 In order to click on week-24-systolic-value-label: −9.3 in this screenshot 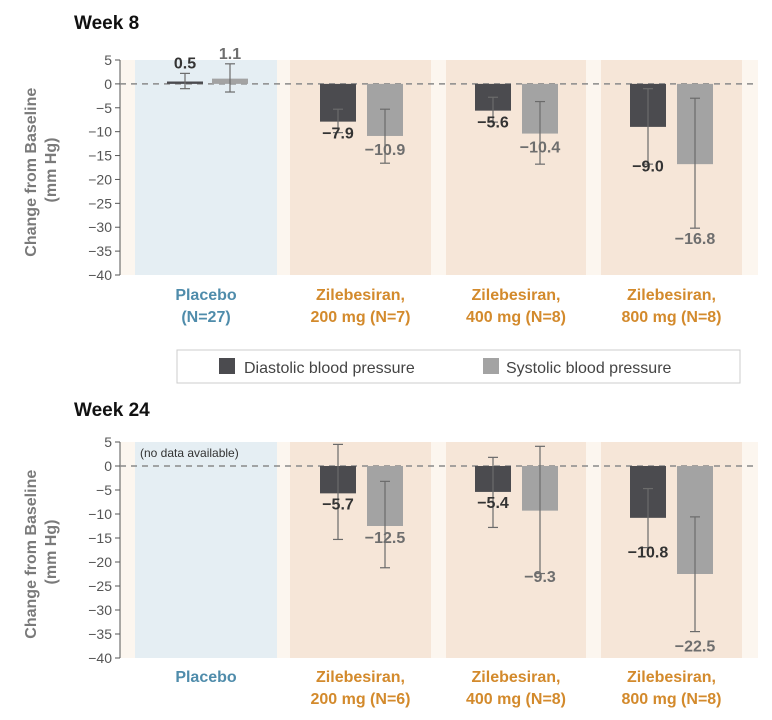, I will do `click(540, 577)`.